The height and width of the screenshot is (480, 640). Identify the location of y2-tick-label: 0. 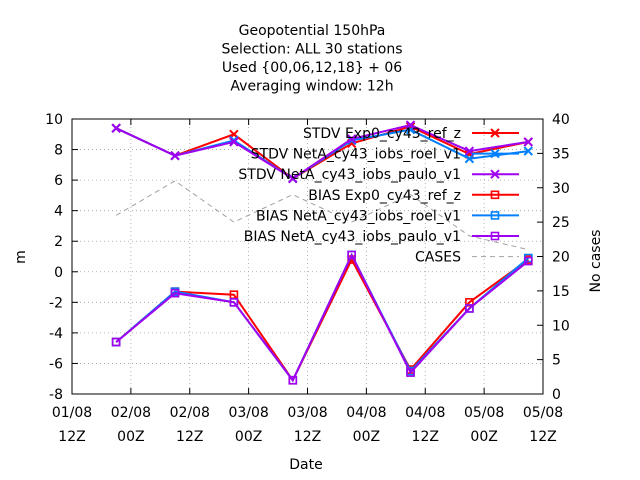
(556, 395).